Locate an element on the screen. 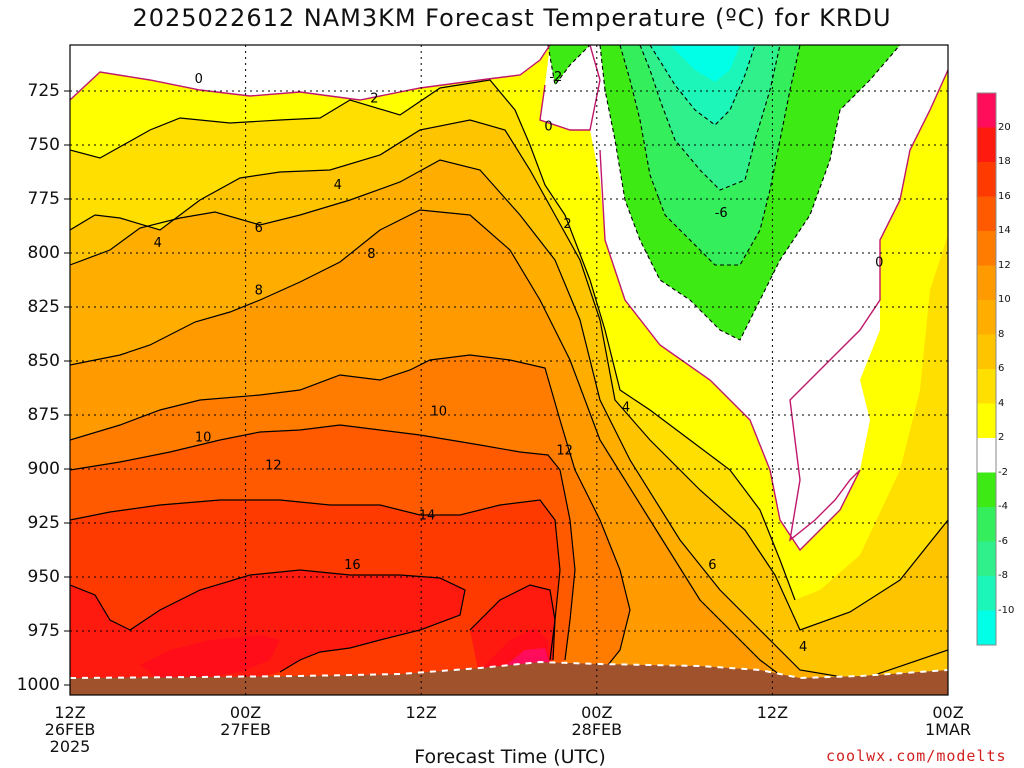 The height and width of the screenshot is (768, 1024). contour-label: -2 is located at coordinates (555, 77).